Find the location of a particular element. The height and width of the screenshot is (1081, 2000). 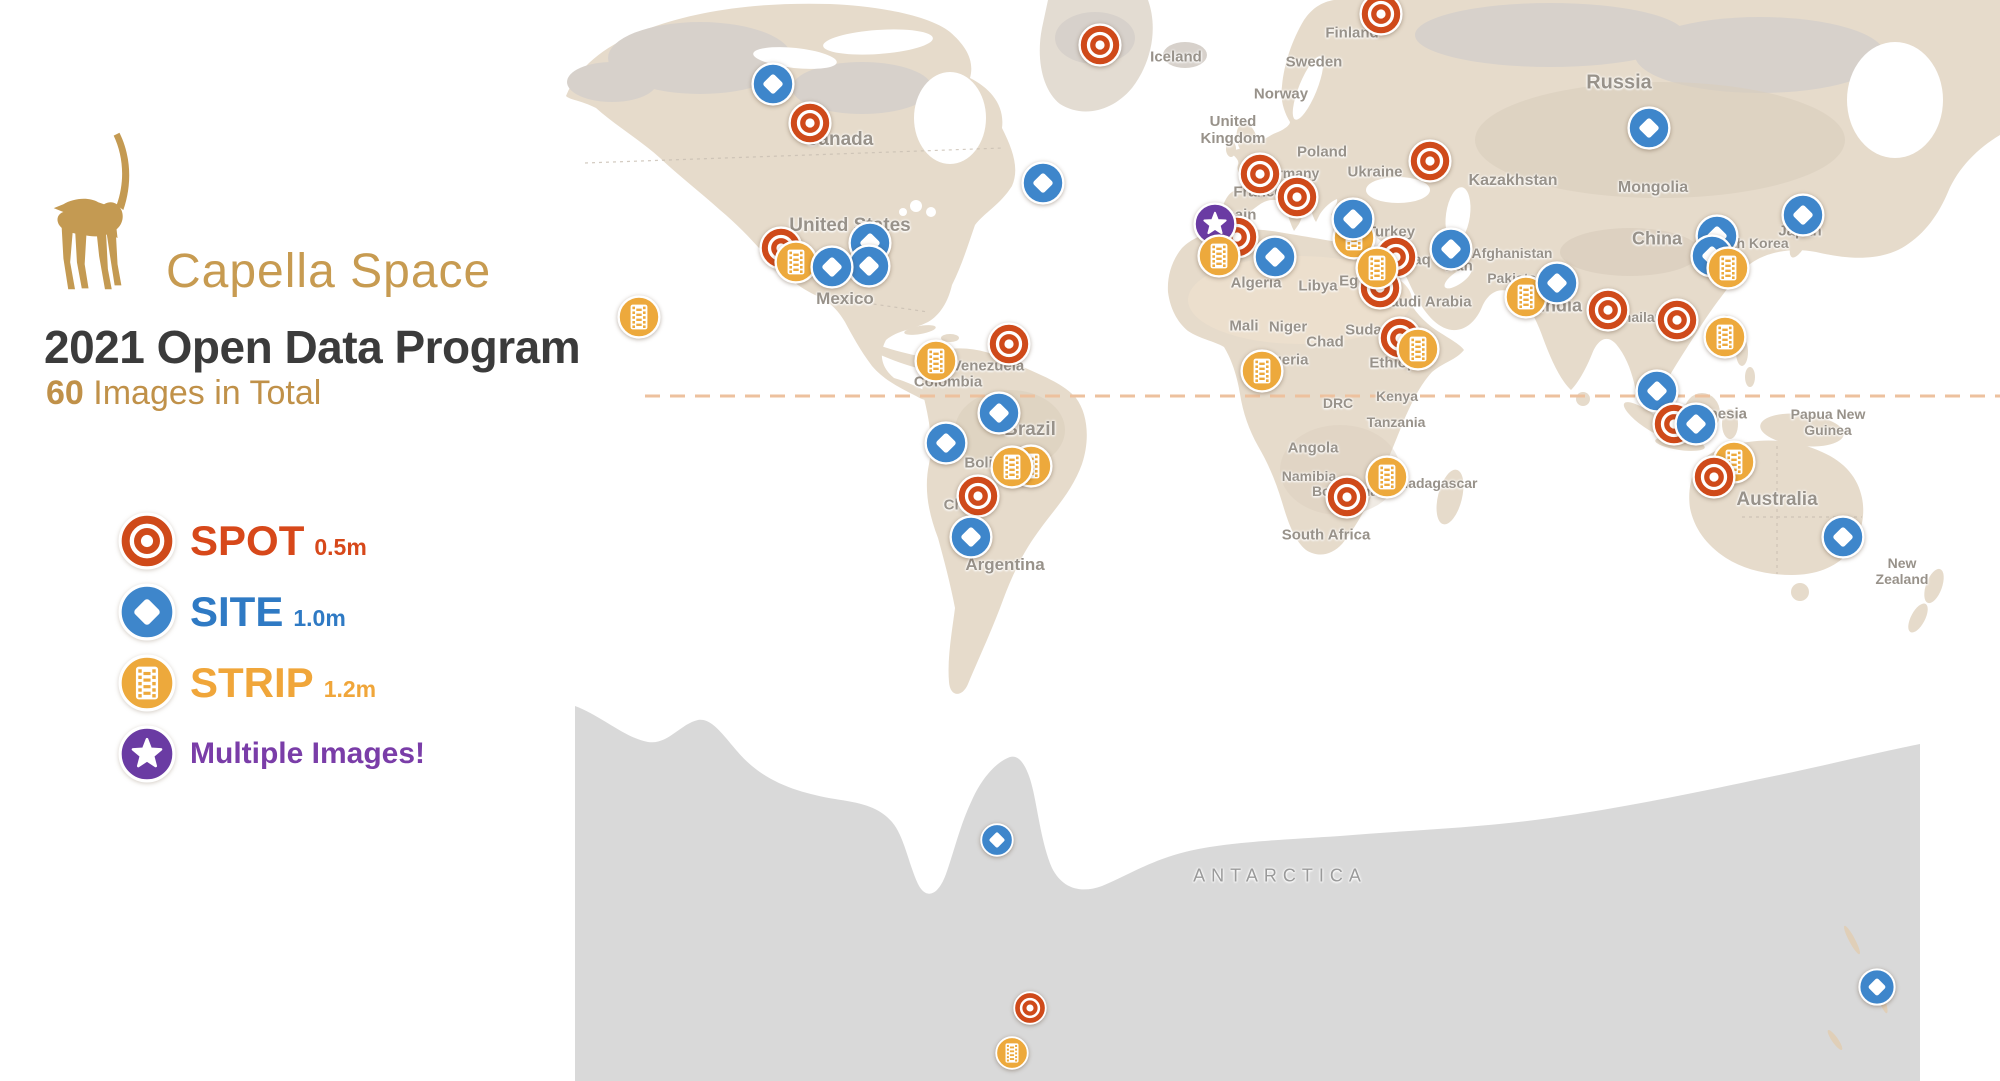

brand-name: Capella Space is located at coordinates (329, 271).